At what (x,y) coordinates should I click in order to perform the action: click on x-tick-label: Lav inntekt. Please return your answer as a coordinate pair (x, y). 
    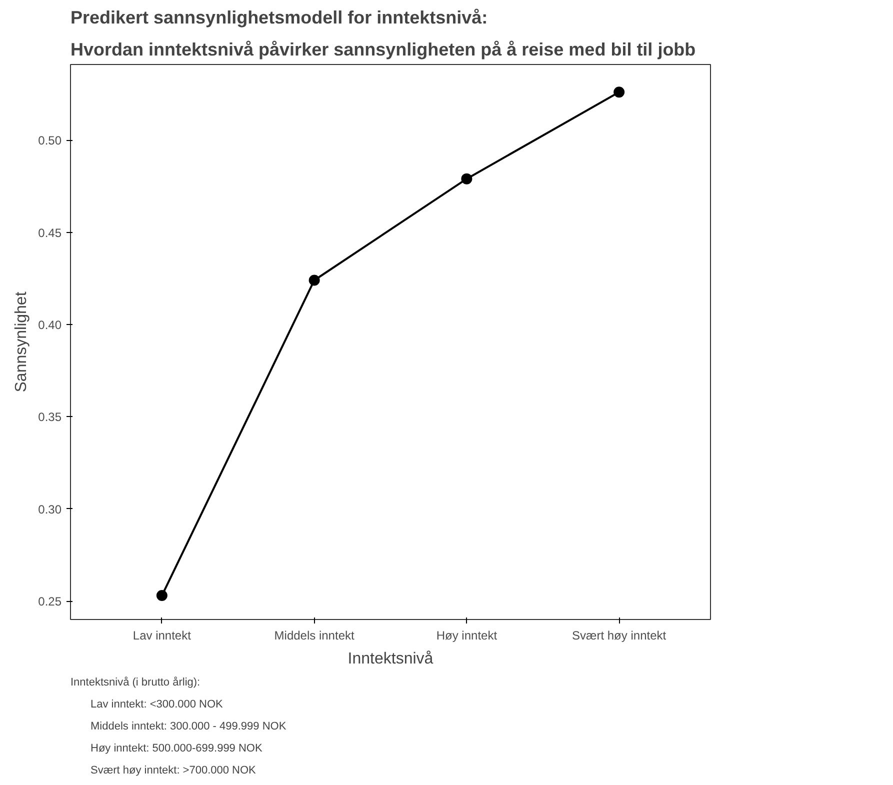
    Looking at the image, I should click on (162, 635).